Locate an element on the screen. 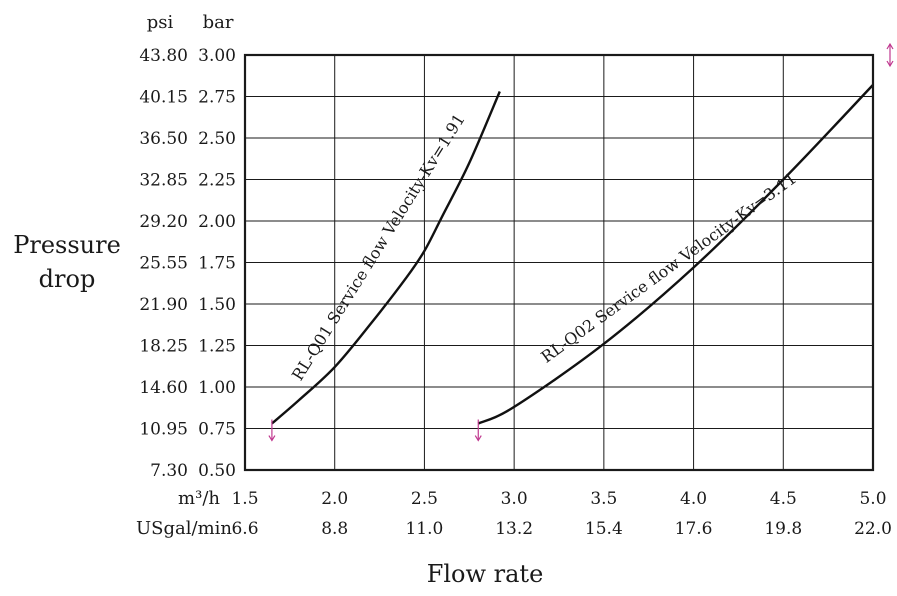 Image resolution: width=897 pixels, height=596 pixels. x-tick-label-secondary: 8.8 is located at coordinates (334, 529).